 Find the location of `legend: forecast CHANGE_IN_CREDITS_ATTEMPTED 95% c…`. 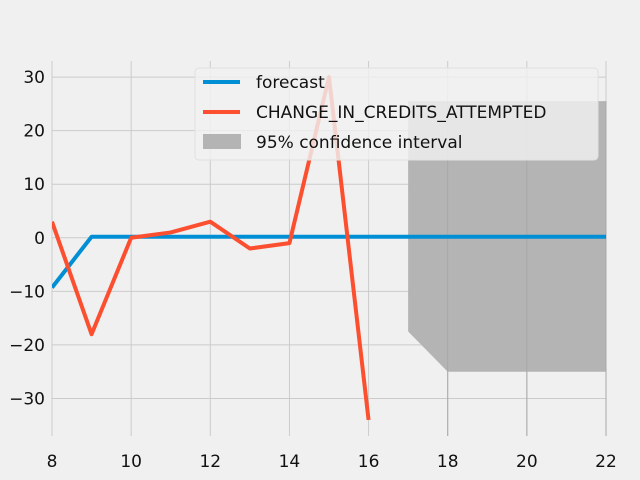

legend: forecast CHANGE_IN_CREDITS_ATTEMPTED 95% c… is located at coordinates (396, 114).